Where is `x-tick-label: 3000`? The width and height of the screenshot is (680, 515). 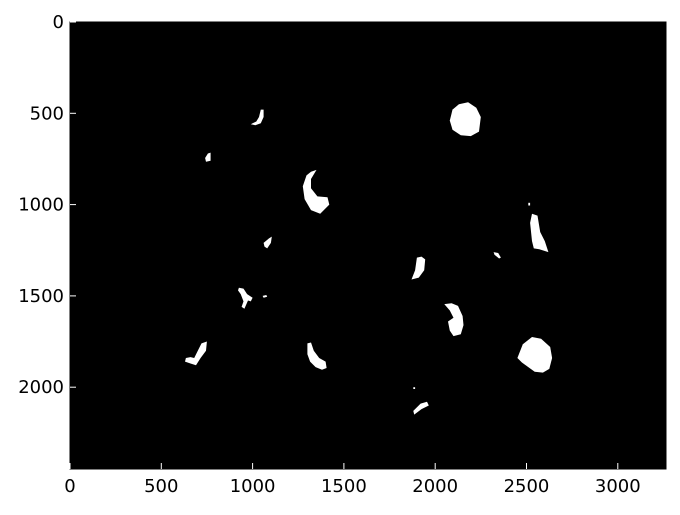
x-tick-label: 3000 is located at coordinates (618, 486).